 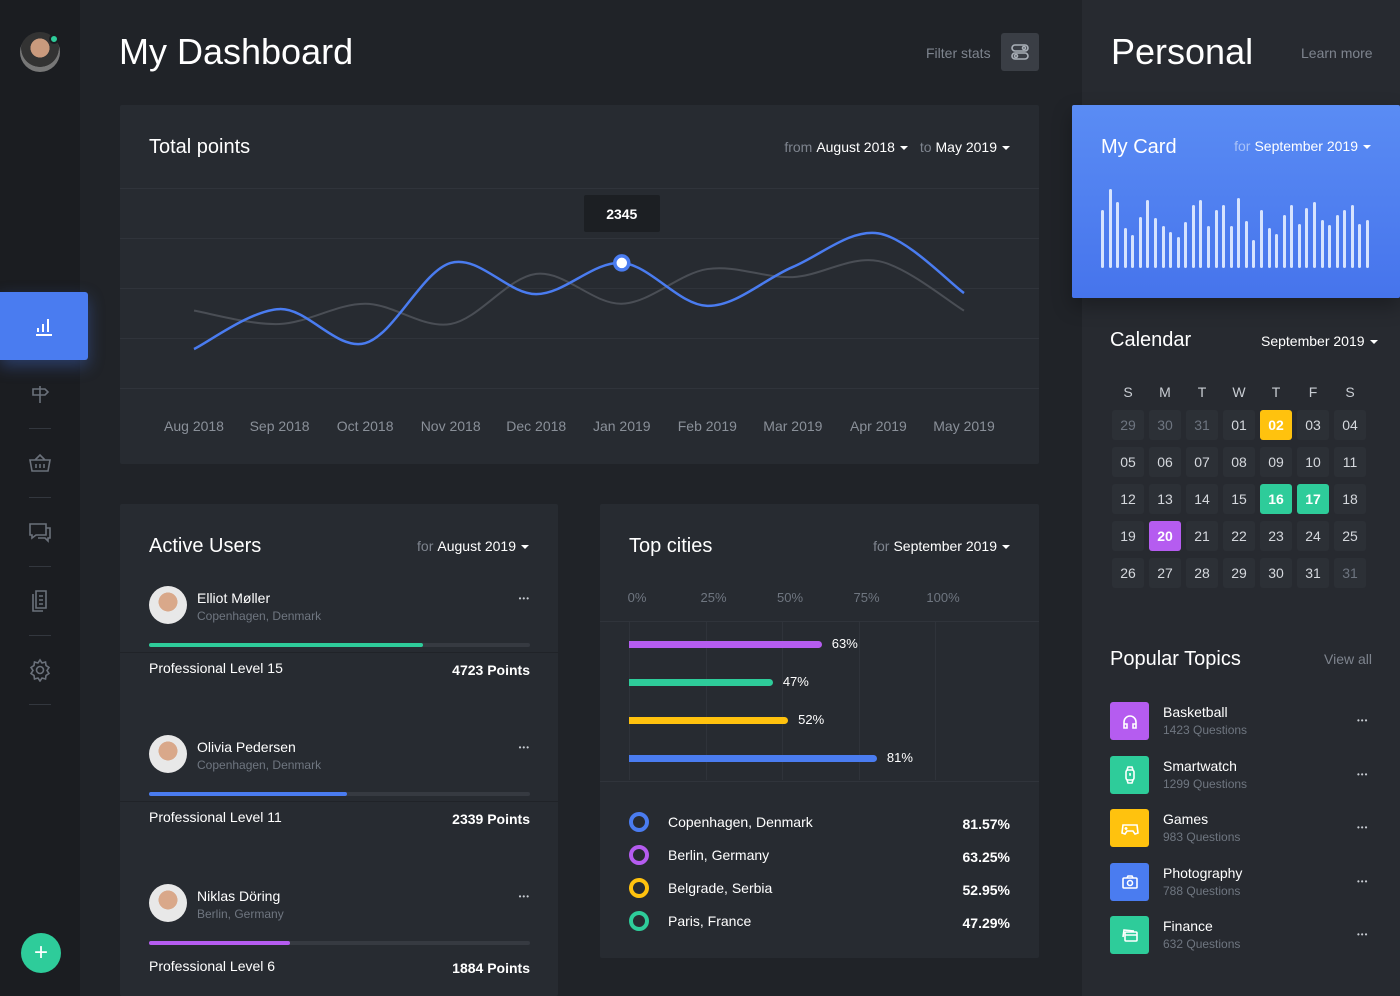 What do you see at coordinates (44, 326) in the screenshot?
I see `nav-stats` at bounding box center [44, 326].